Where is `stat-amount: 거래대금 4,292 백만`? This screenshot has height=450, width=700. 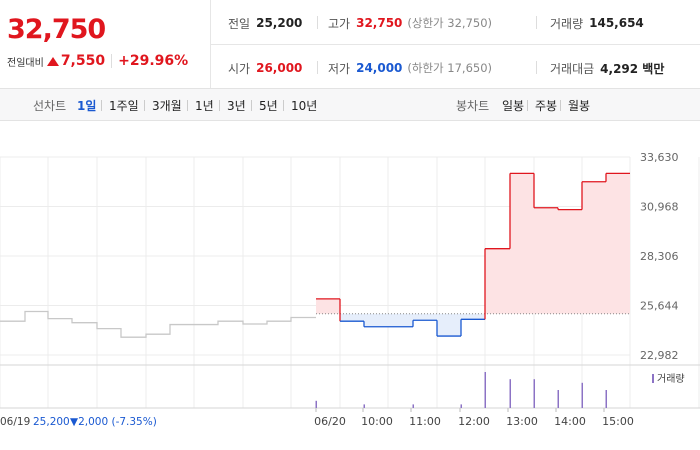 stat-amount: 거래대금 4,292 백만 is located at coordinates (607, 68).